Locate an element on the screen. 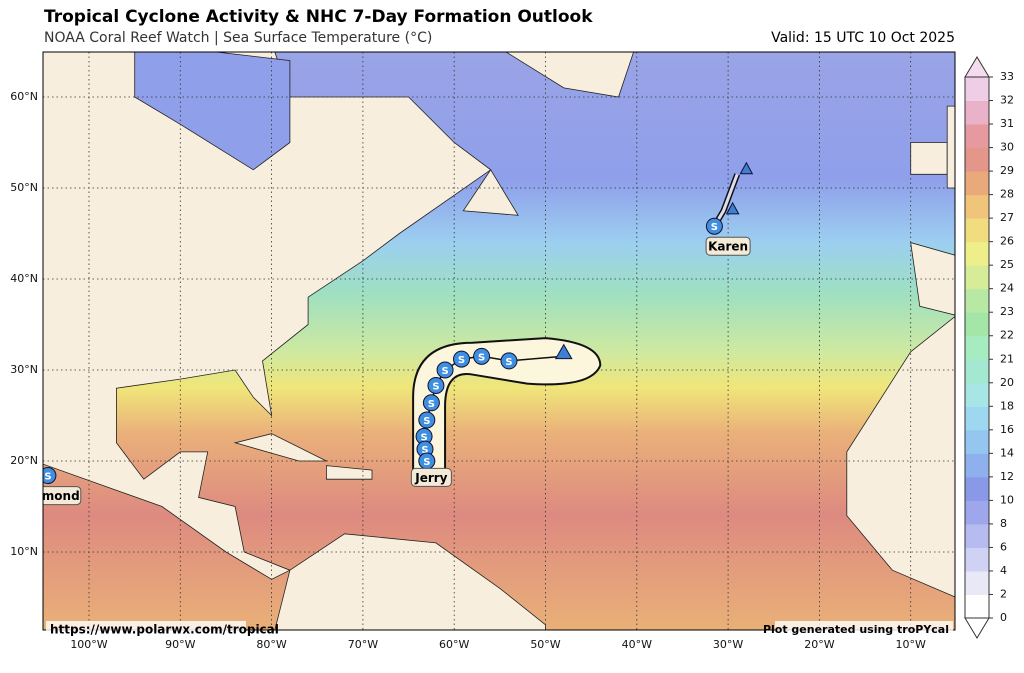 Image resolution: width=1024 pixels, height=673 pixels. colorbar-tick-label: 18 is located at coordinates (1007, 405).